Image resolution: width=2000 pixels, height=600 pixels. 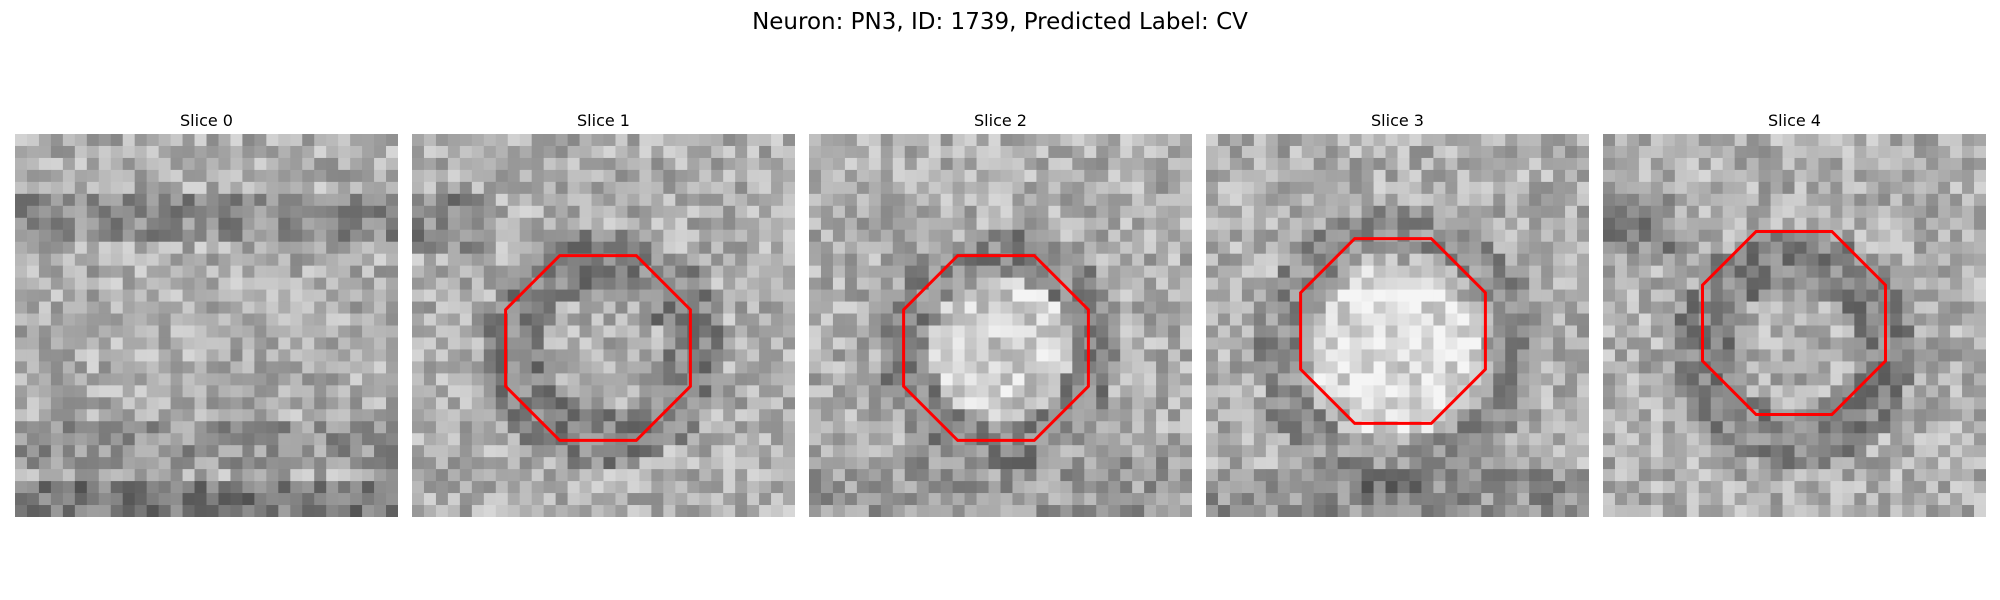 What do you see at coordinates (1000, 120) in the screenshot?
I see `panel-title: Slice 2` at bounding box center [1000, 120].